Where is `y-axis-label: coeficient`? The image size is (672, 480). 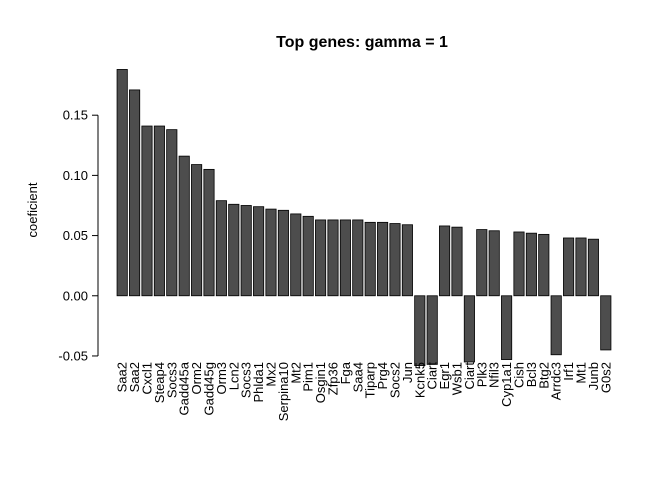
y-axis-label: coeficient is located at coordinates (32, 209).